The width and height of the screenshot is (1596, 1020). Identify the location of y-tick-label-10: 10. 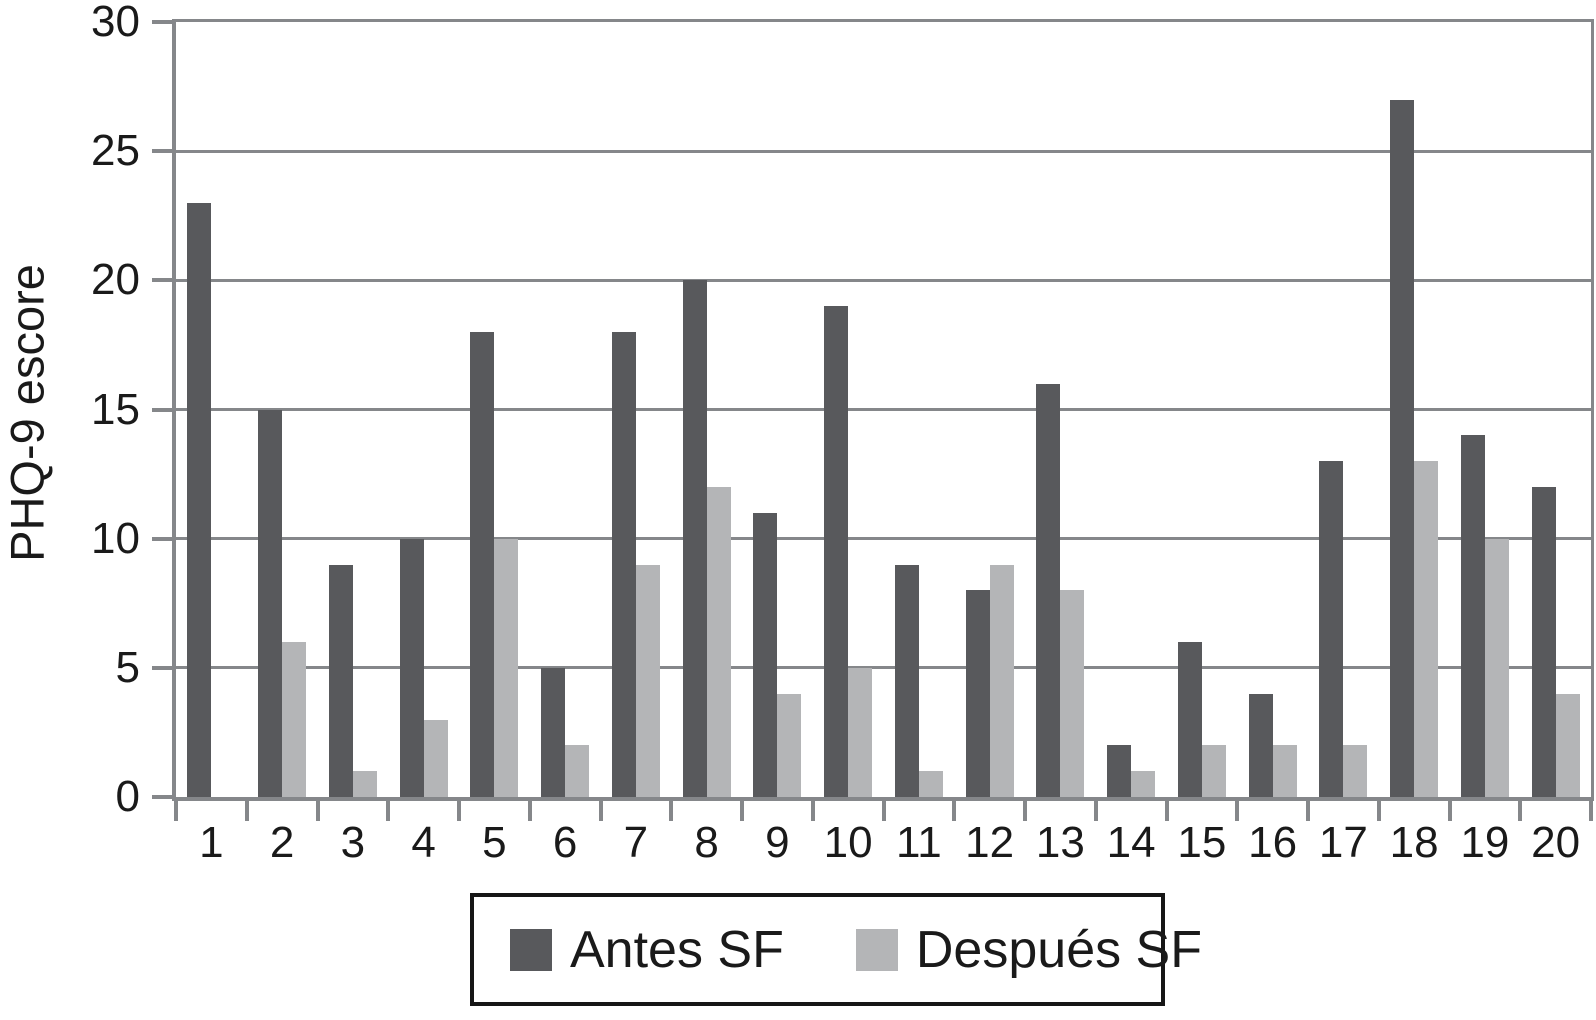
(115, 538).